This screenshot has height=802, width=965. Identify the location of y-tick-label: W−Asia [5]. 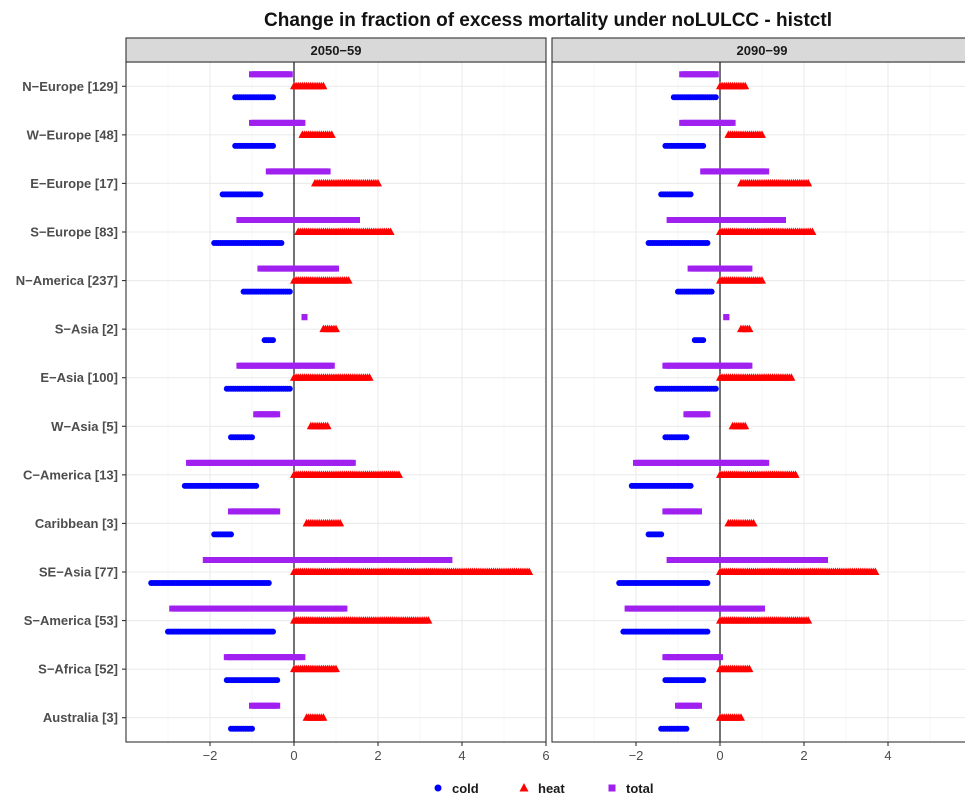
(84, 426).